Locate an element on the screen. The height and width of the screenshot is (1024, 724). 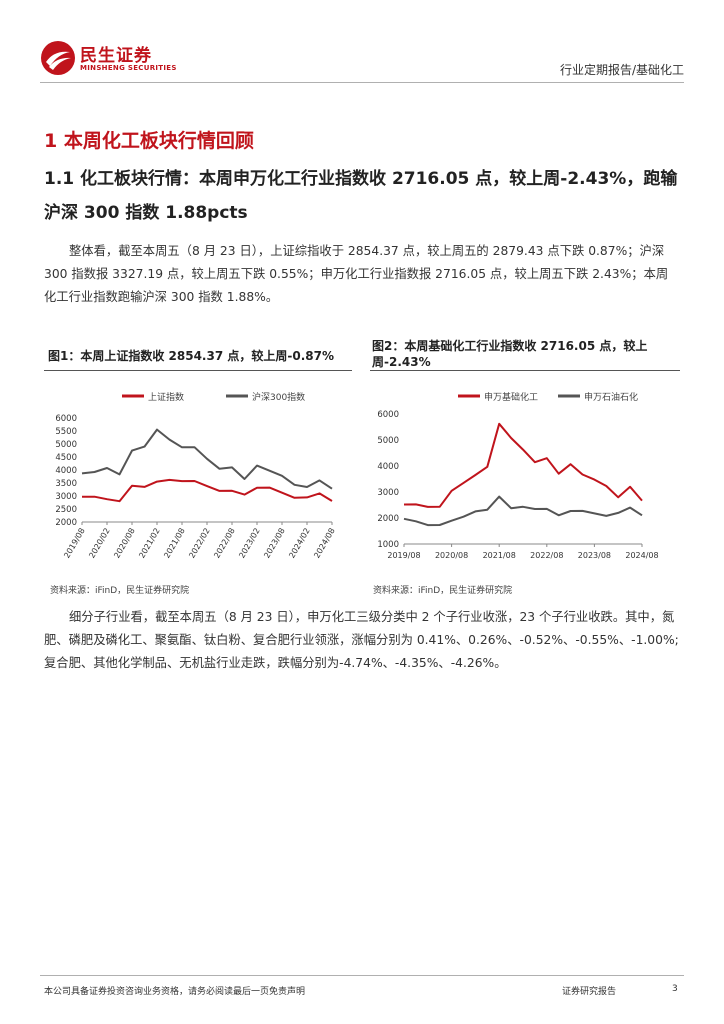
x-tick-label: 2022/02 is located at coordinates (199, 543).